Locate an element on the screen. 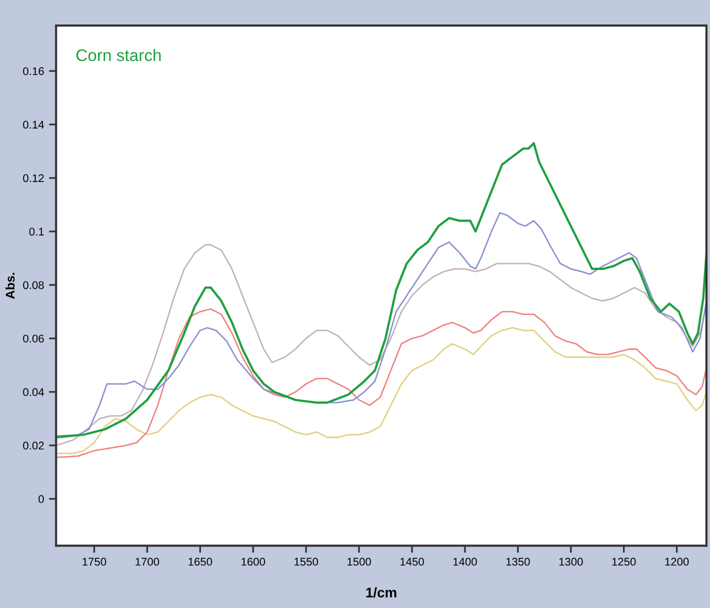  x-tick-label: 1650 is located at coordinates (200, 562).